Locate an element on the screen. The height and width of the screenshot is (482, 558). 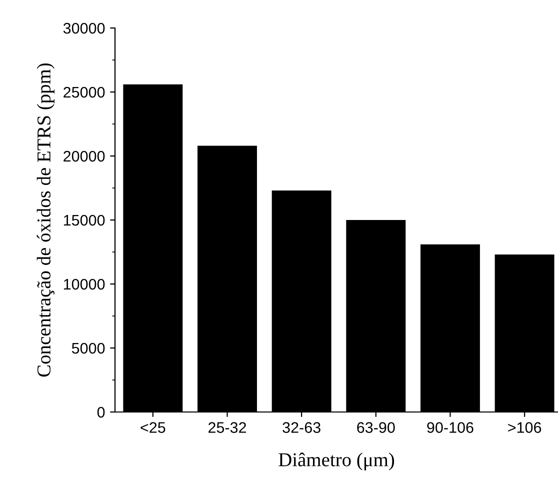
x-tick-label: 32-63 is located at coordinates (301, 427).